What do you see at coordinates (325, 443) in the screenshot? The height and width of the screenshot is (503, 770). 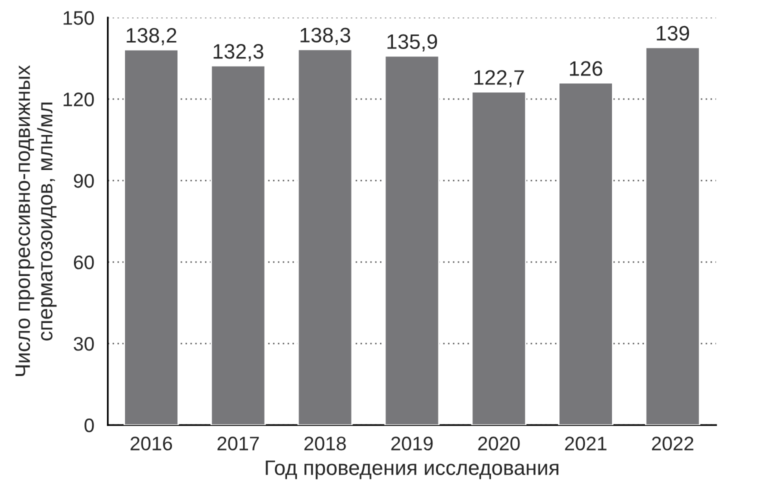 I see `x-tick-label: 2018` at bounding box center [325, 443].